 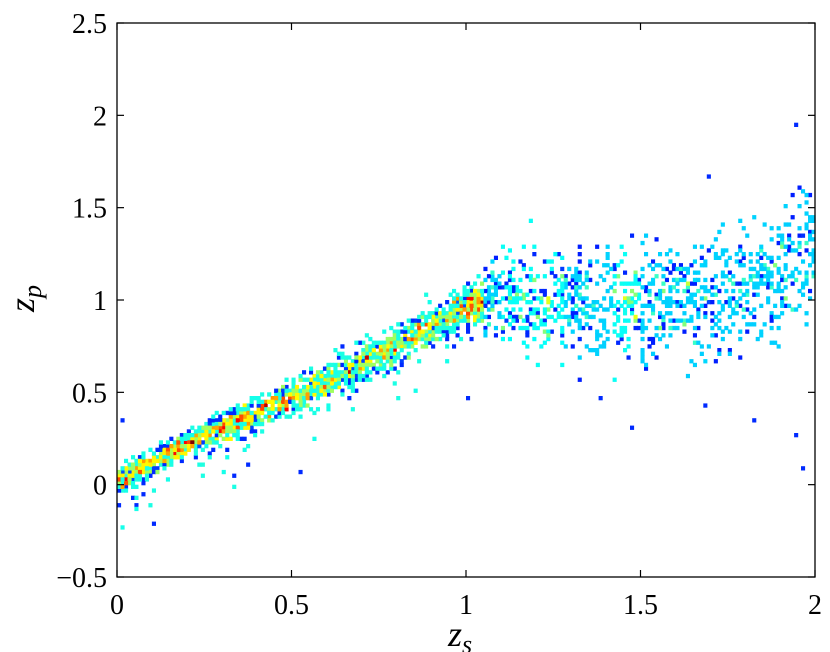 What do you see at coordinates (100, 301) in the screenshot?
I see `y-tick-label: 1` at bounding box center [100, 301].